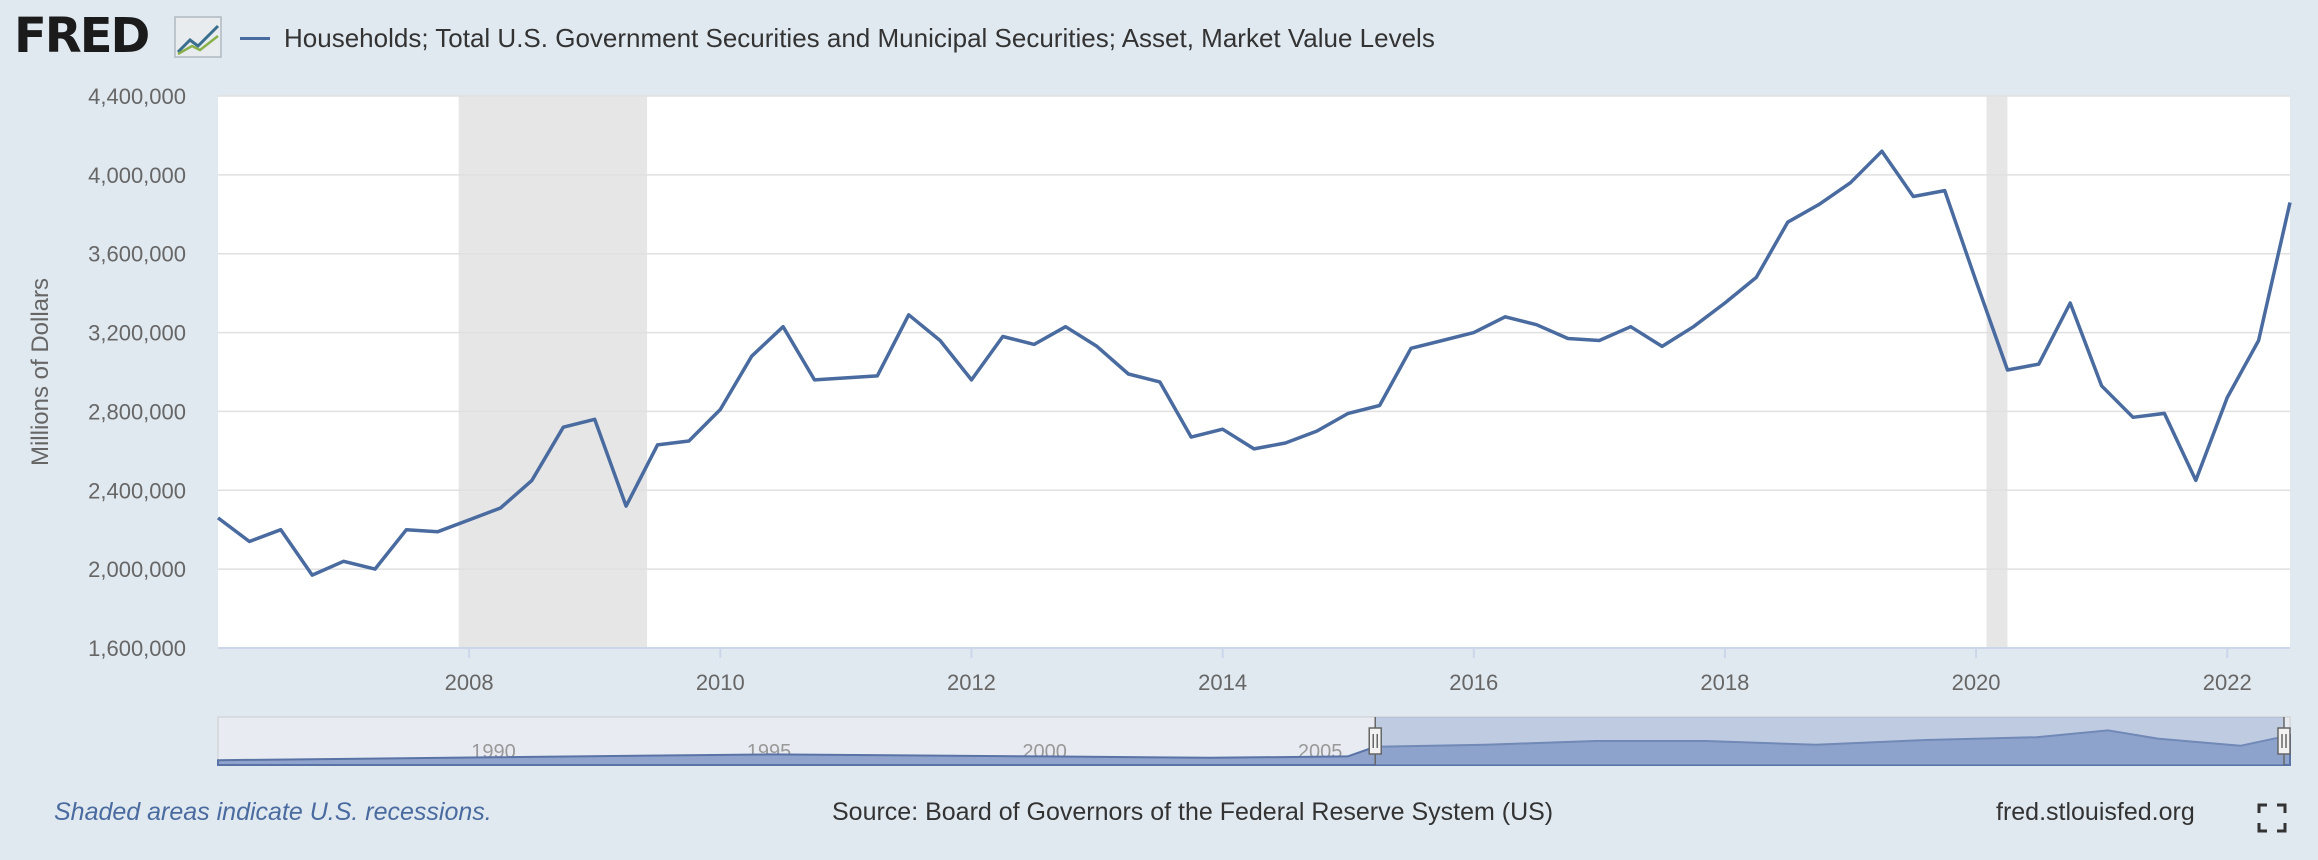 The height and width of the screenshot is (860, 2318). What do you see at coordinates (1254, 747) in the screenshot?
I see `navigator-area` at bounding box center [1254, 747].